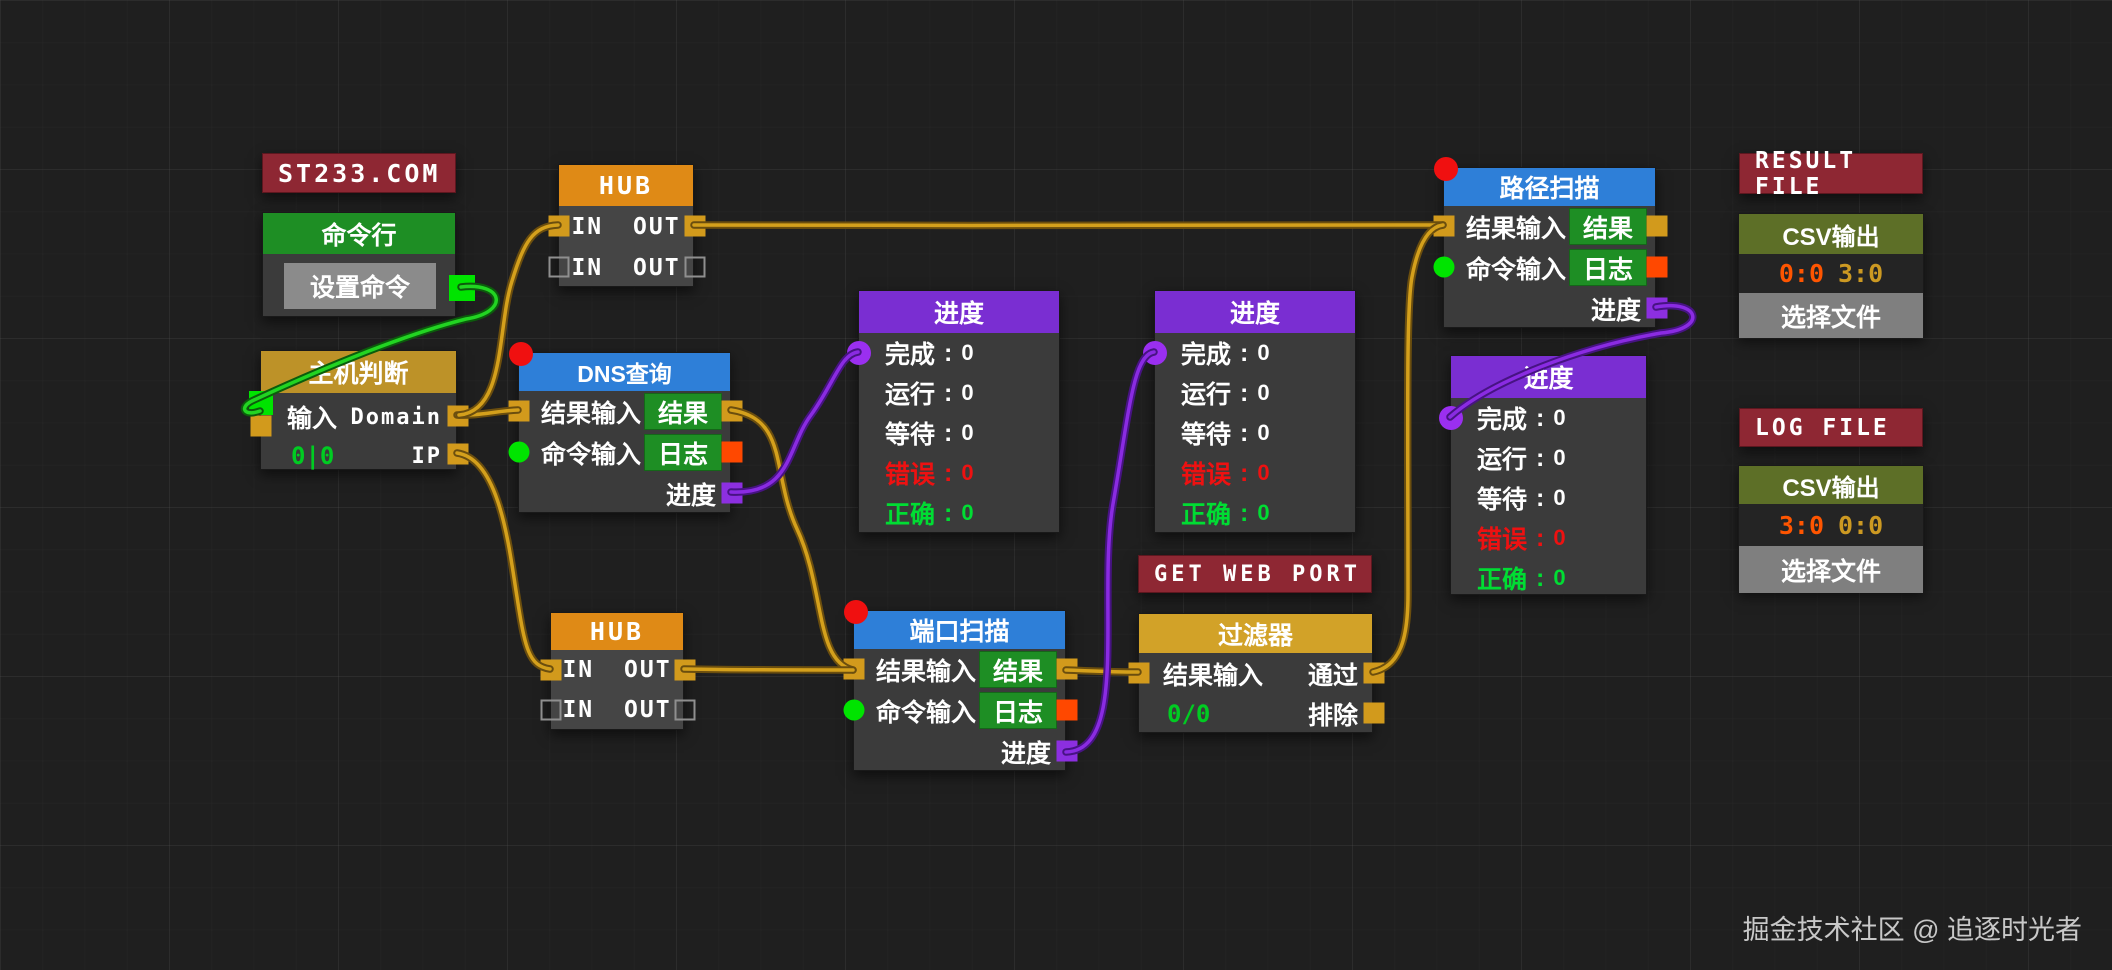  Describe the element at coordinates (521, 354) in the screenshot. I see `dns-status-dot` at that location.